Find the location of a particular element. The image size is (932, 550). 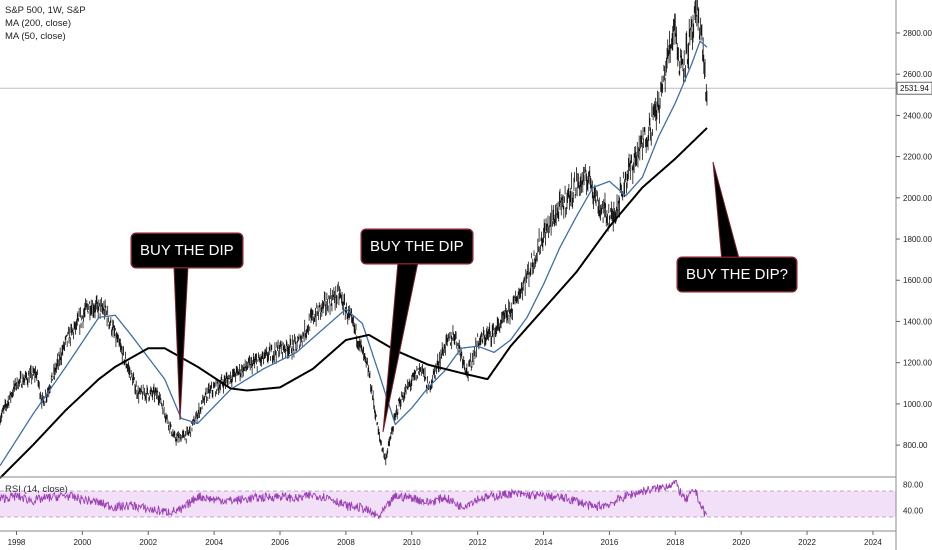

callout-buy-the-dip-2018: BUY THE DIP? is located at coordinates (737, 274).